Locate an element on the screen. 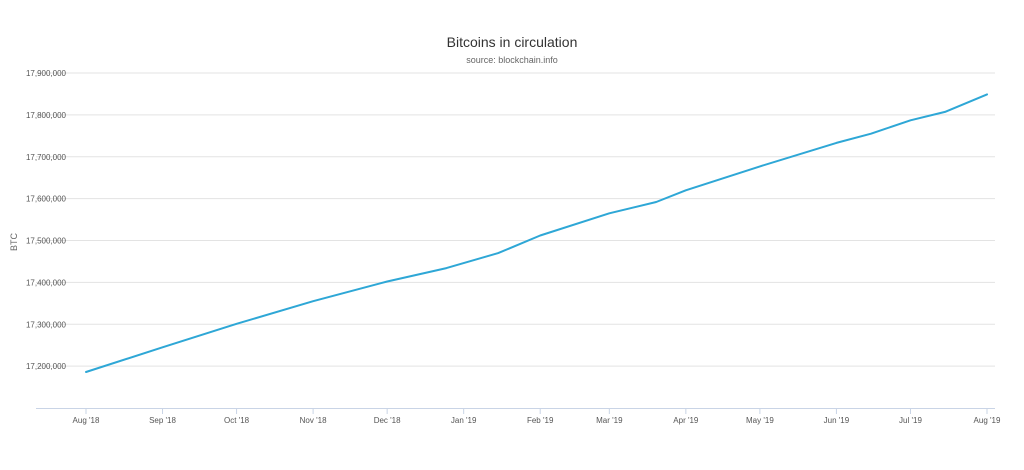  x-tick-label: Aug '19 is located at coordinates (987, 420).